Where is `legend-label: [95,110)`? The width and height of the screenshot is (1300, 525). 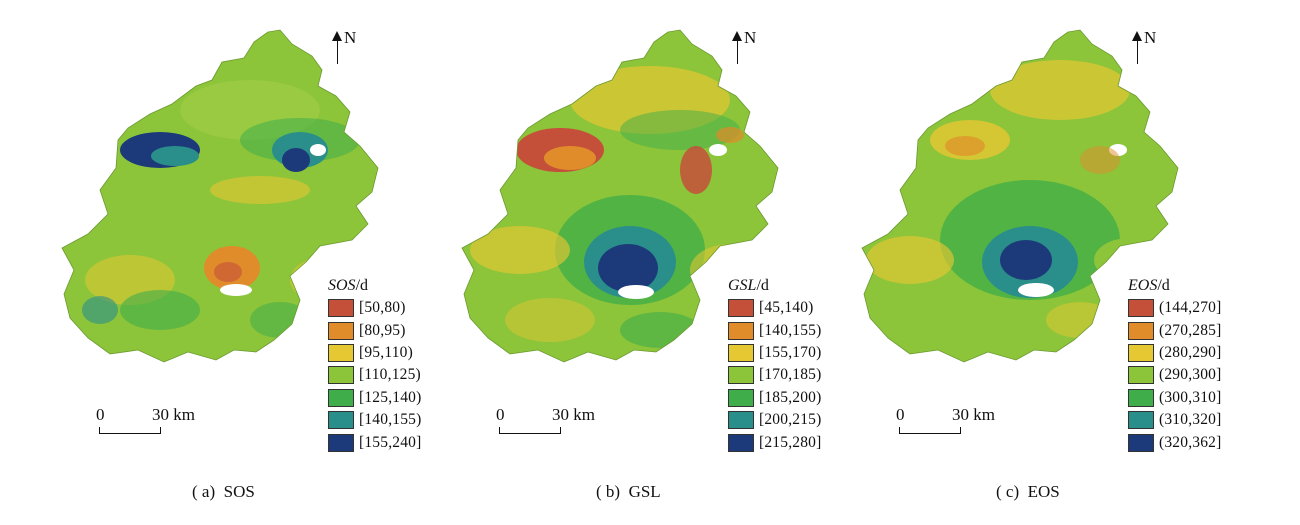 legend-label: [95,110) is located at coordinates (386, 352).